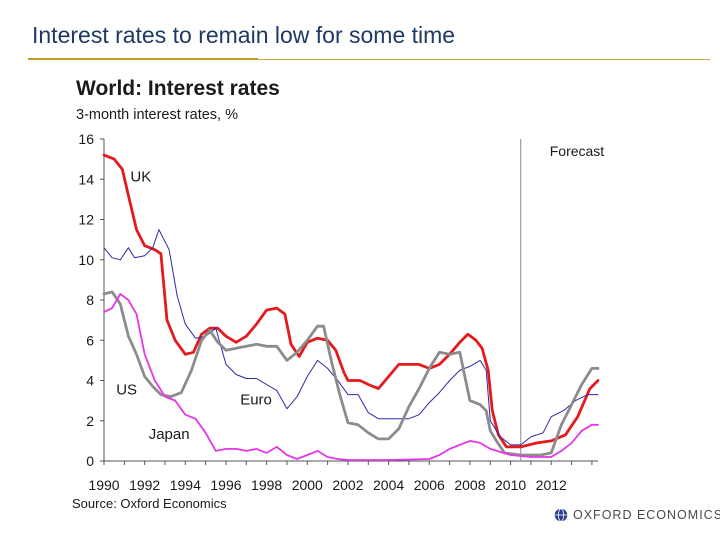 This screenshot has height=540, width=720. I want to click on y-tick-label: 2, so click(90, 421).